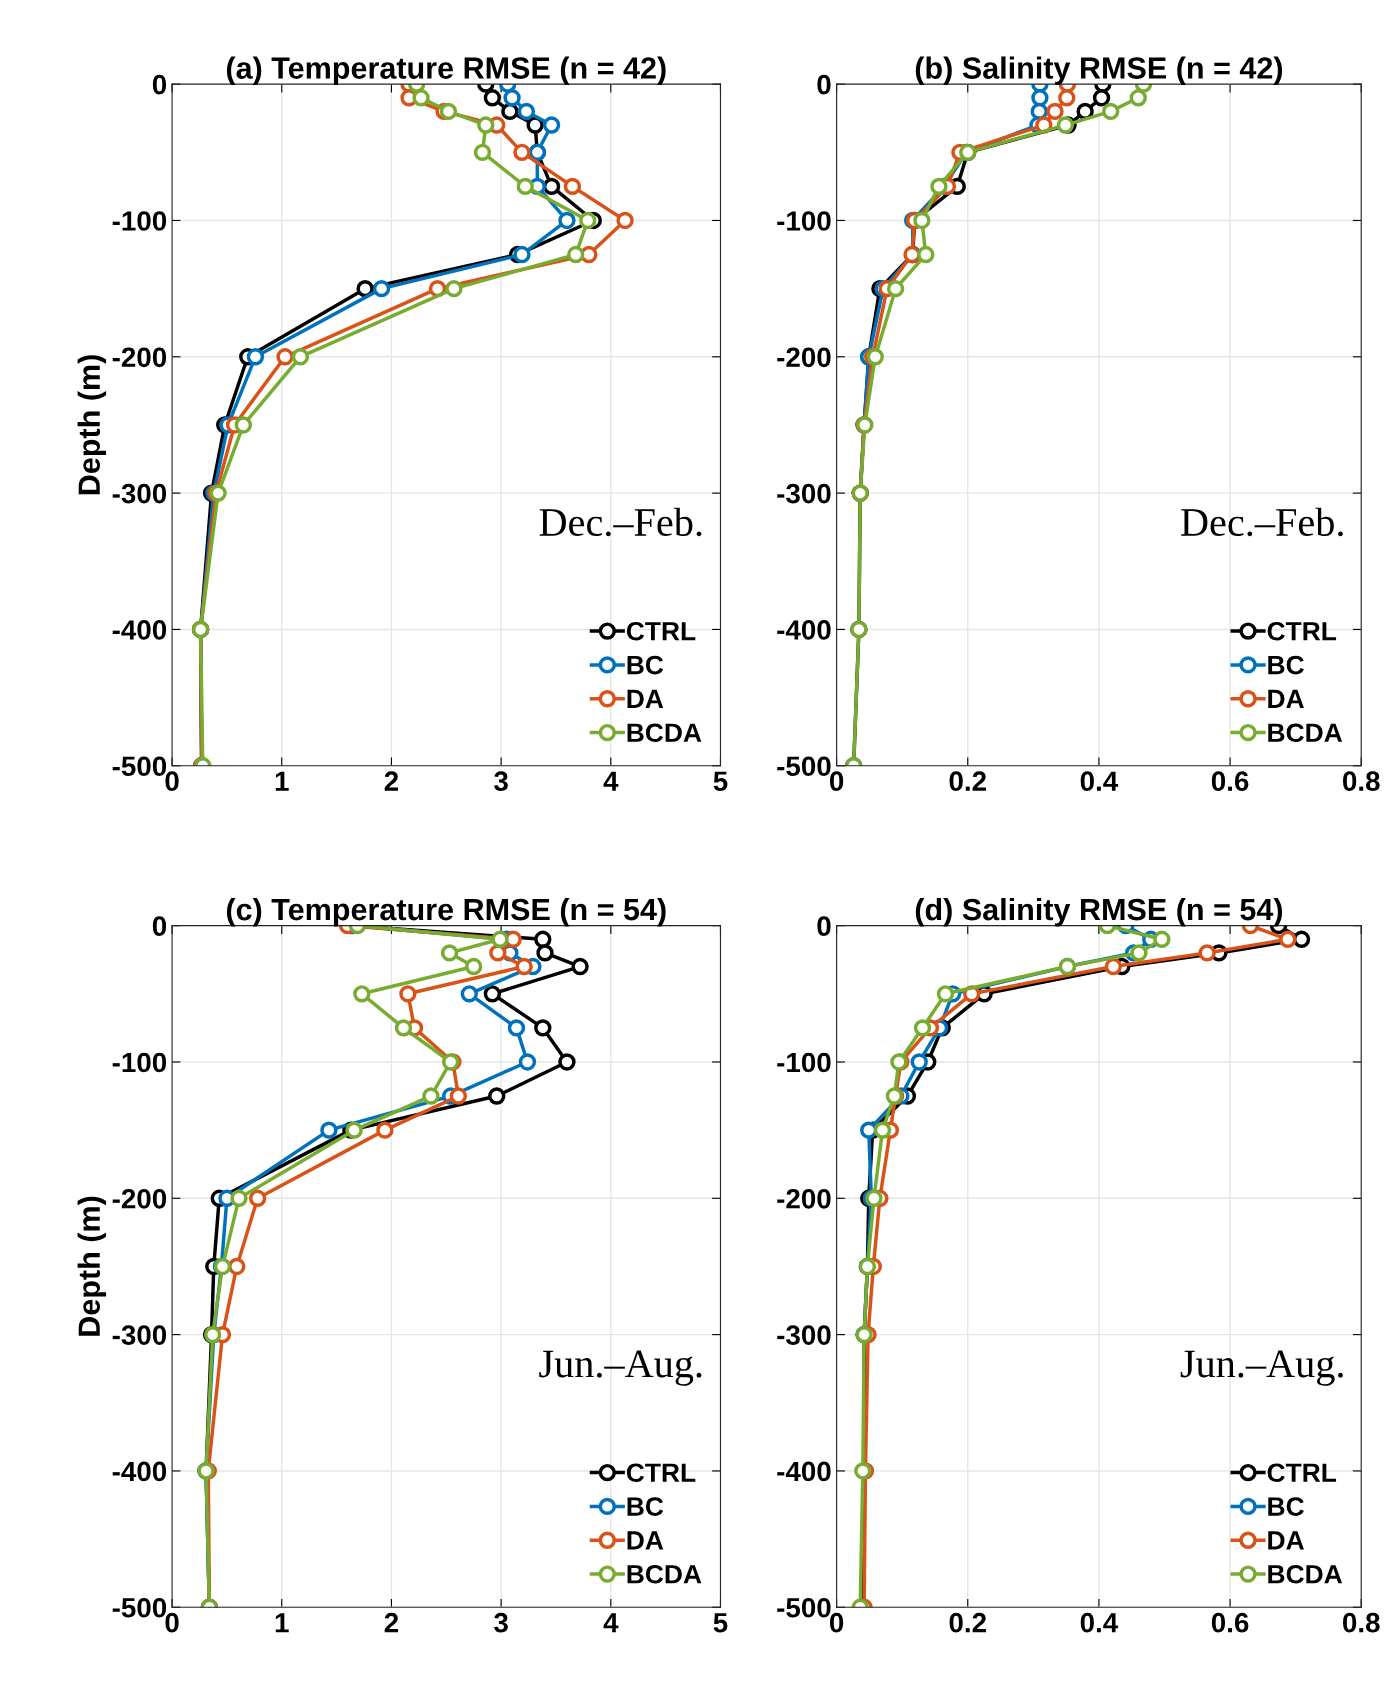 The image size is (1399, 1683). I want to click on chart-title: (c) Temperature RMSE (n = 54), so click(446, 912).